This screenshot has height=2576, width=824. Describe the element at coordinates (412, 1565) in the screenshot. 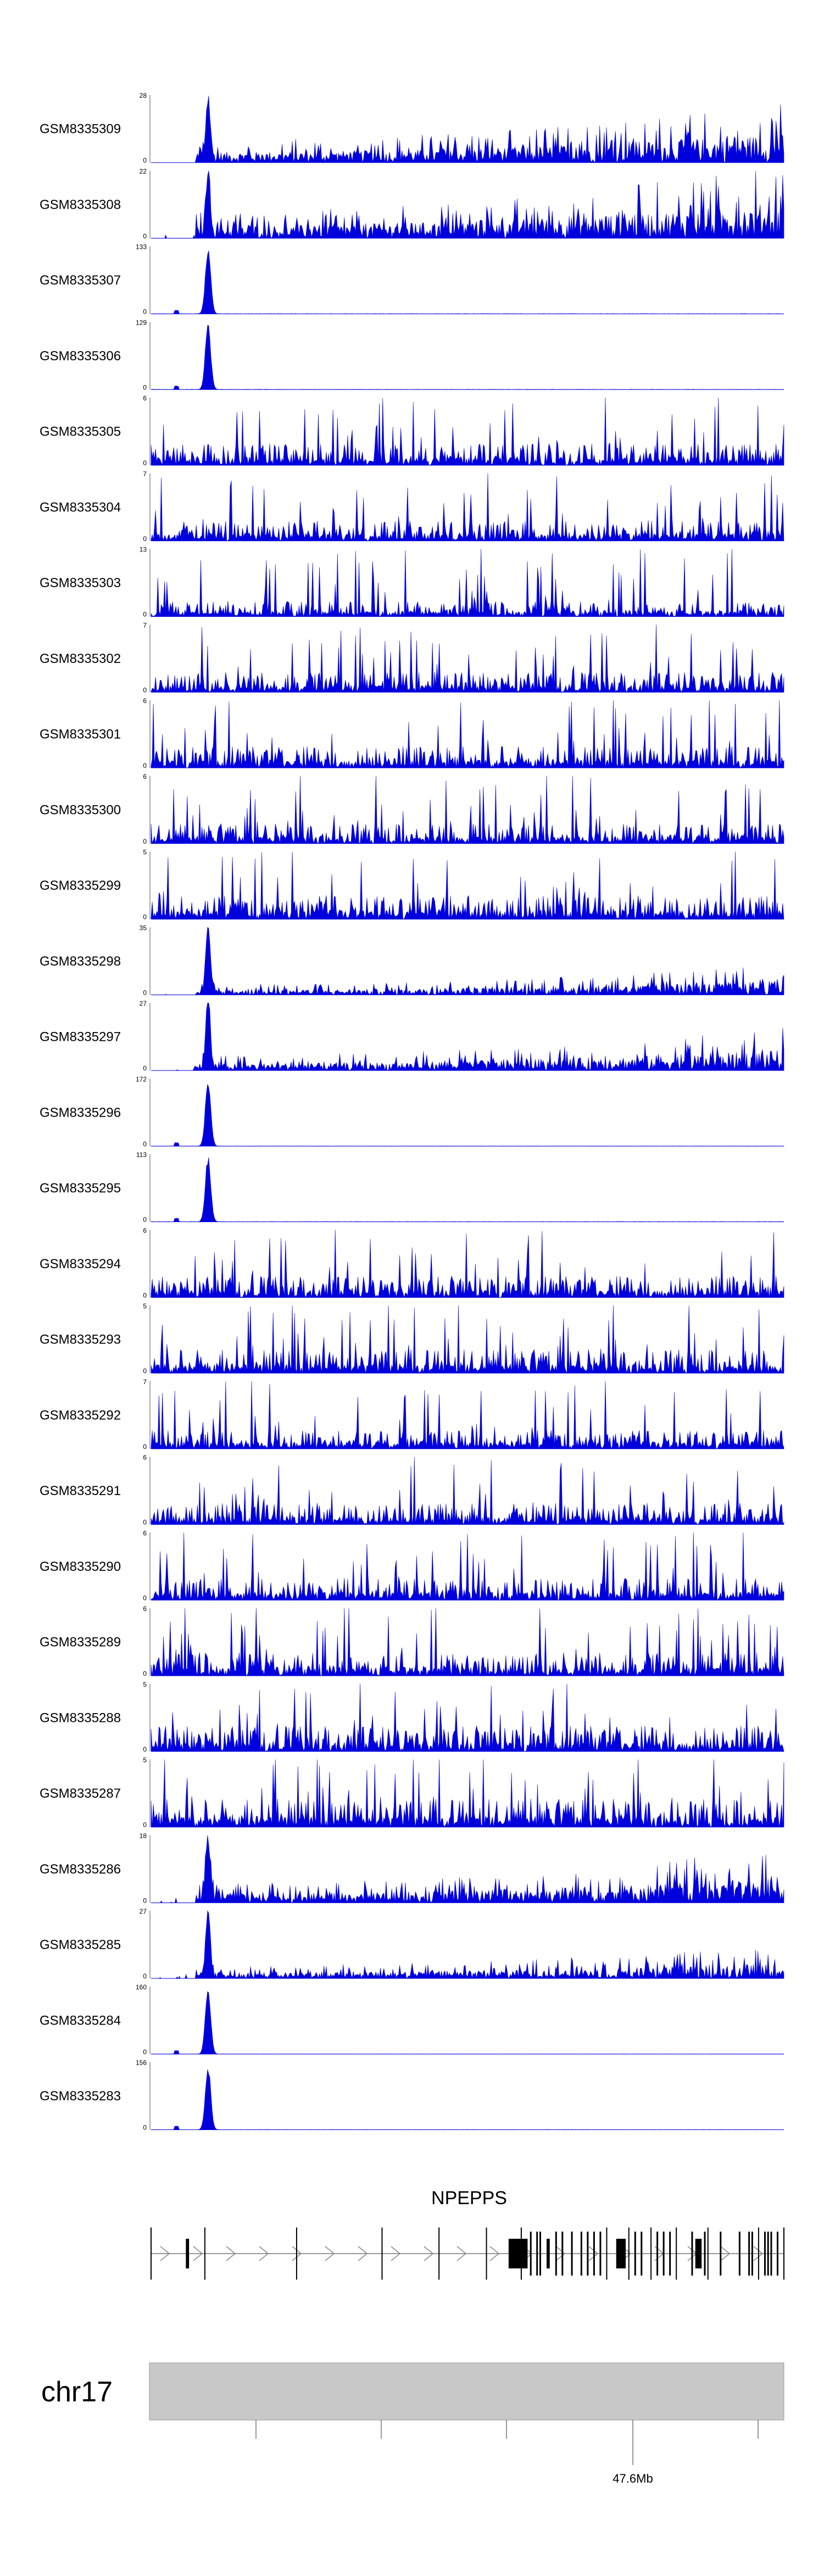

I see `track-GSM8335290: GSM8335290 6 0` at that location.